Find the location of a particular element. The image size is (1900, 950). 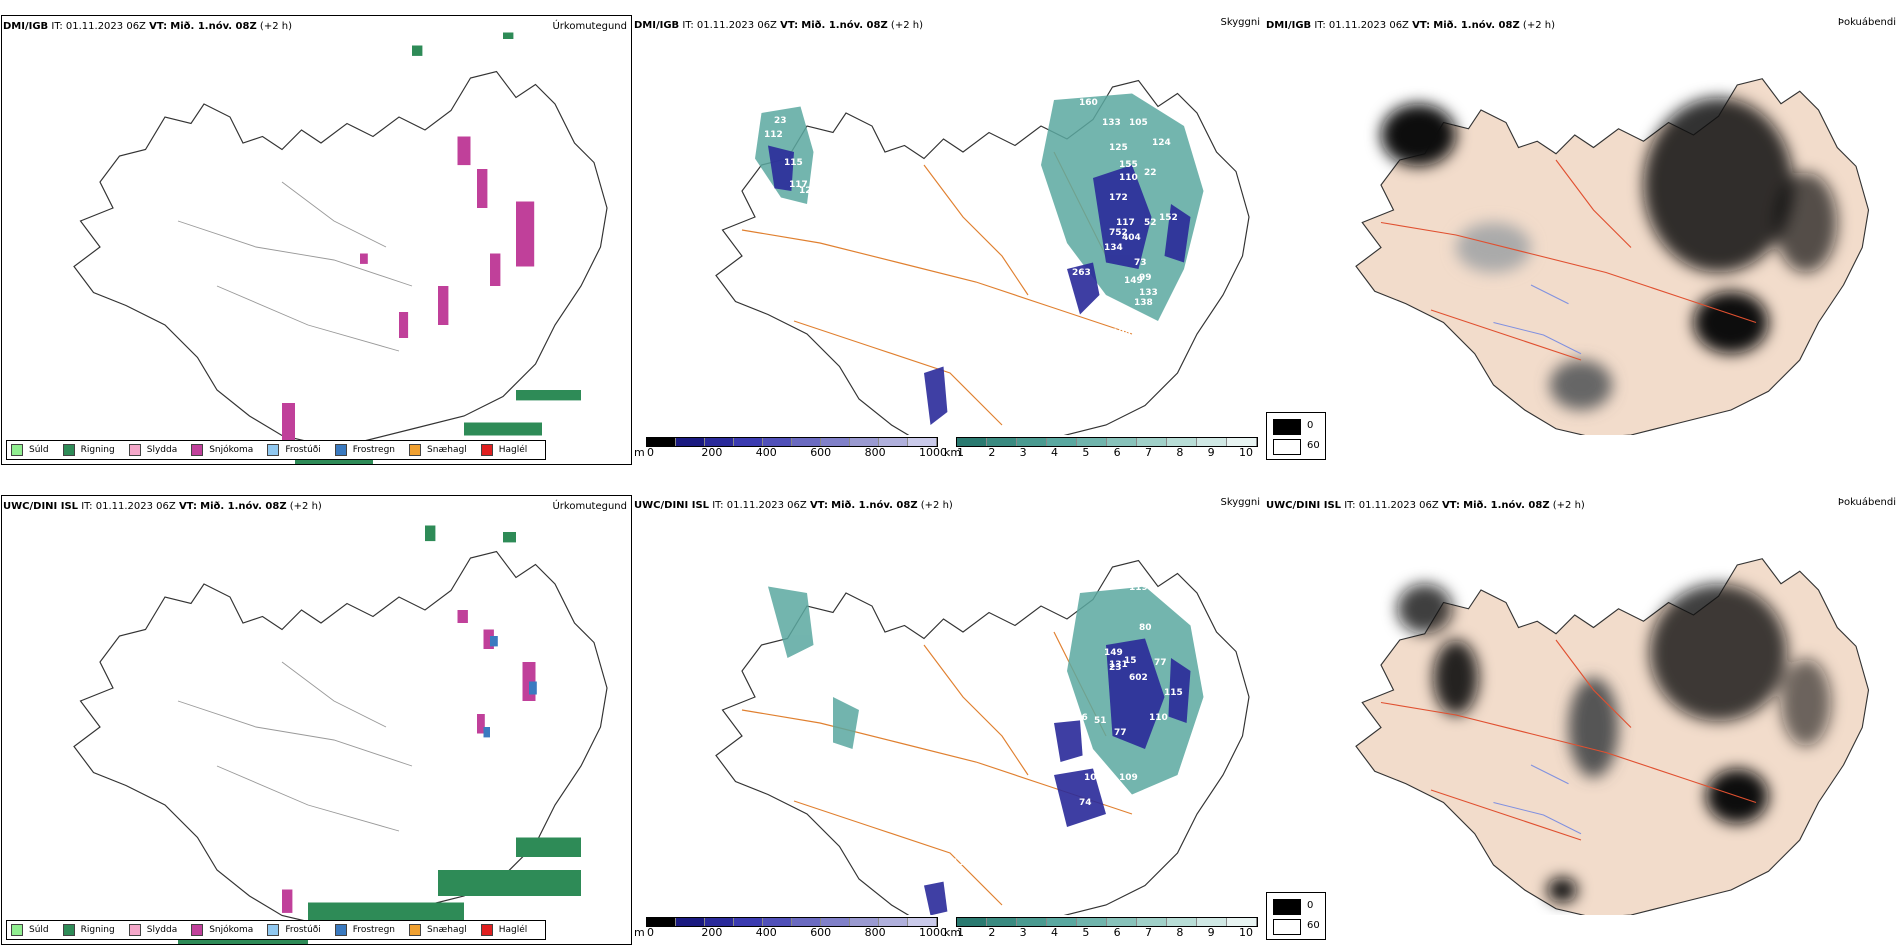

visibility-value: 51 is located at coordinates (1100, 721).